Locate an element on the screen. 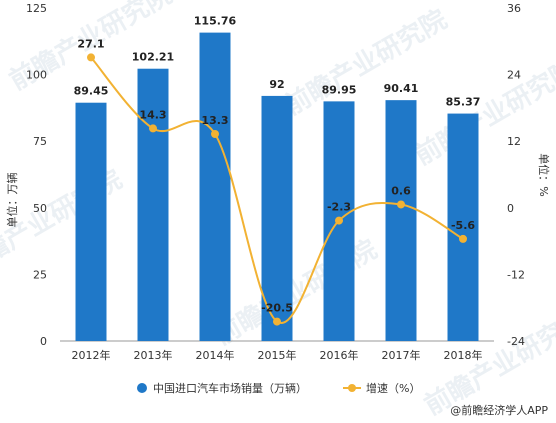  left-tick-label: 25 is located at coordinates (40, 274).